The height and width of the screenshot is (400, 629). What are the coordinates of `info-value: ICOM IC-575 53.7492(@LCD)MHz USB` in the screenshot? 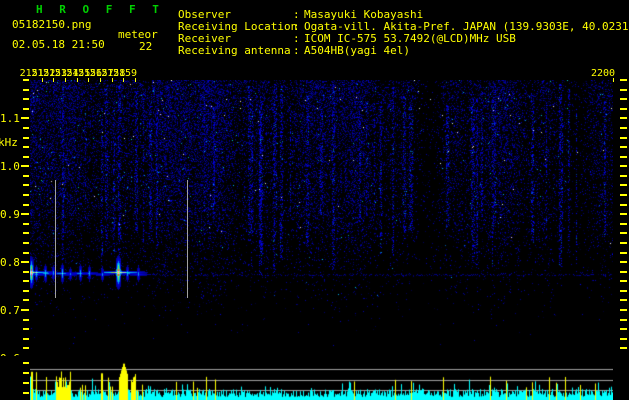 It's located at (410, 38).